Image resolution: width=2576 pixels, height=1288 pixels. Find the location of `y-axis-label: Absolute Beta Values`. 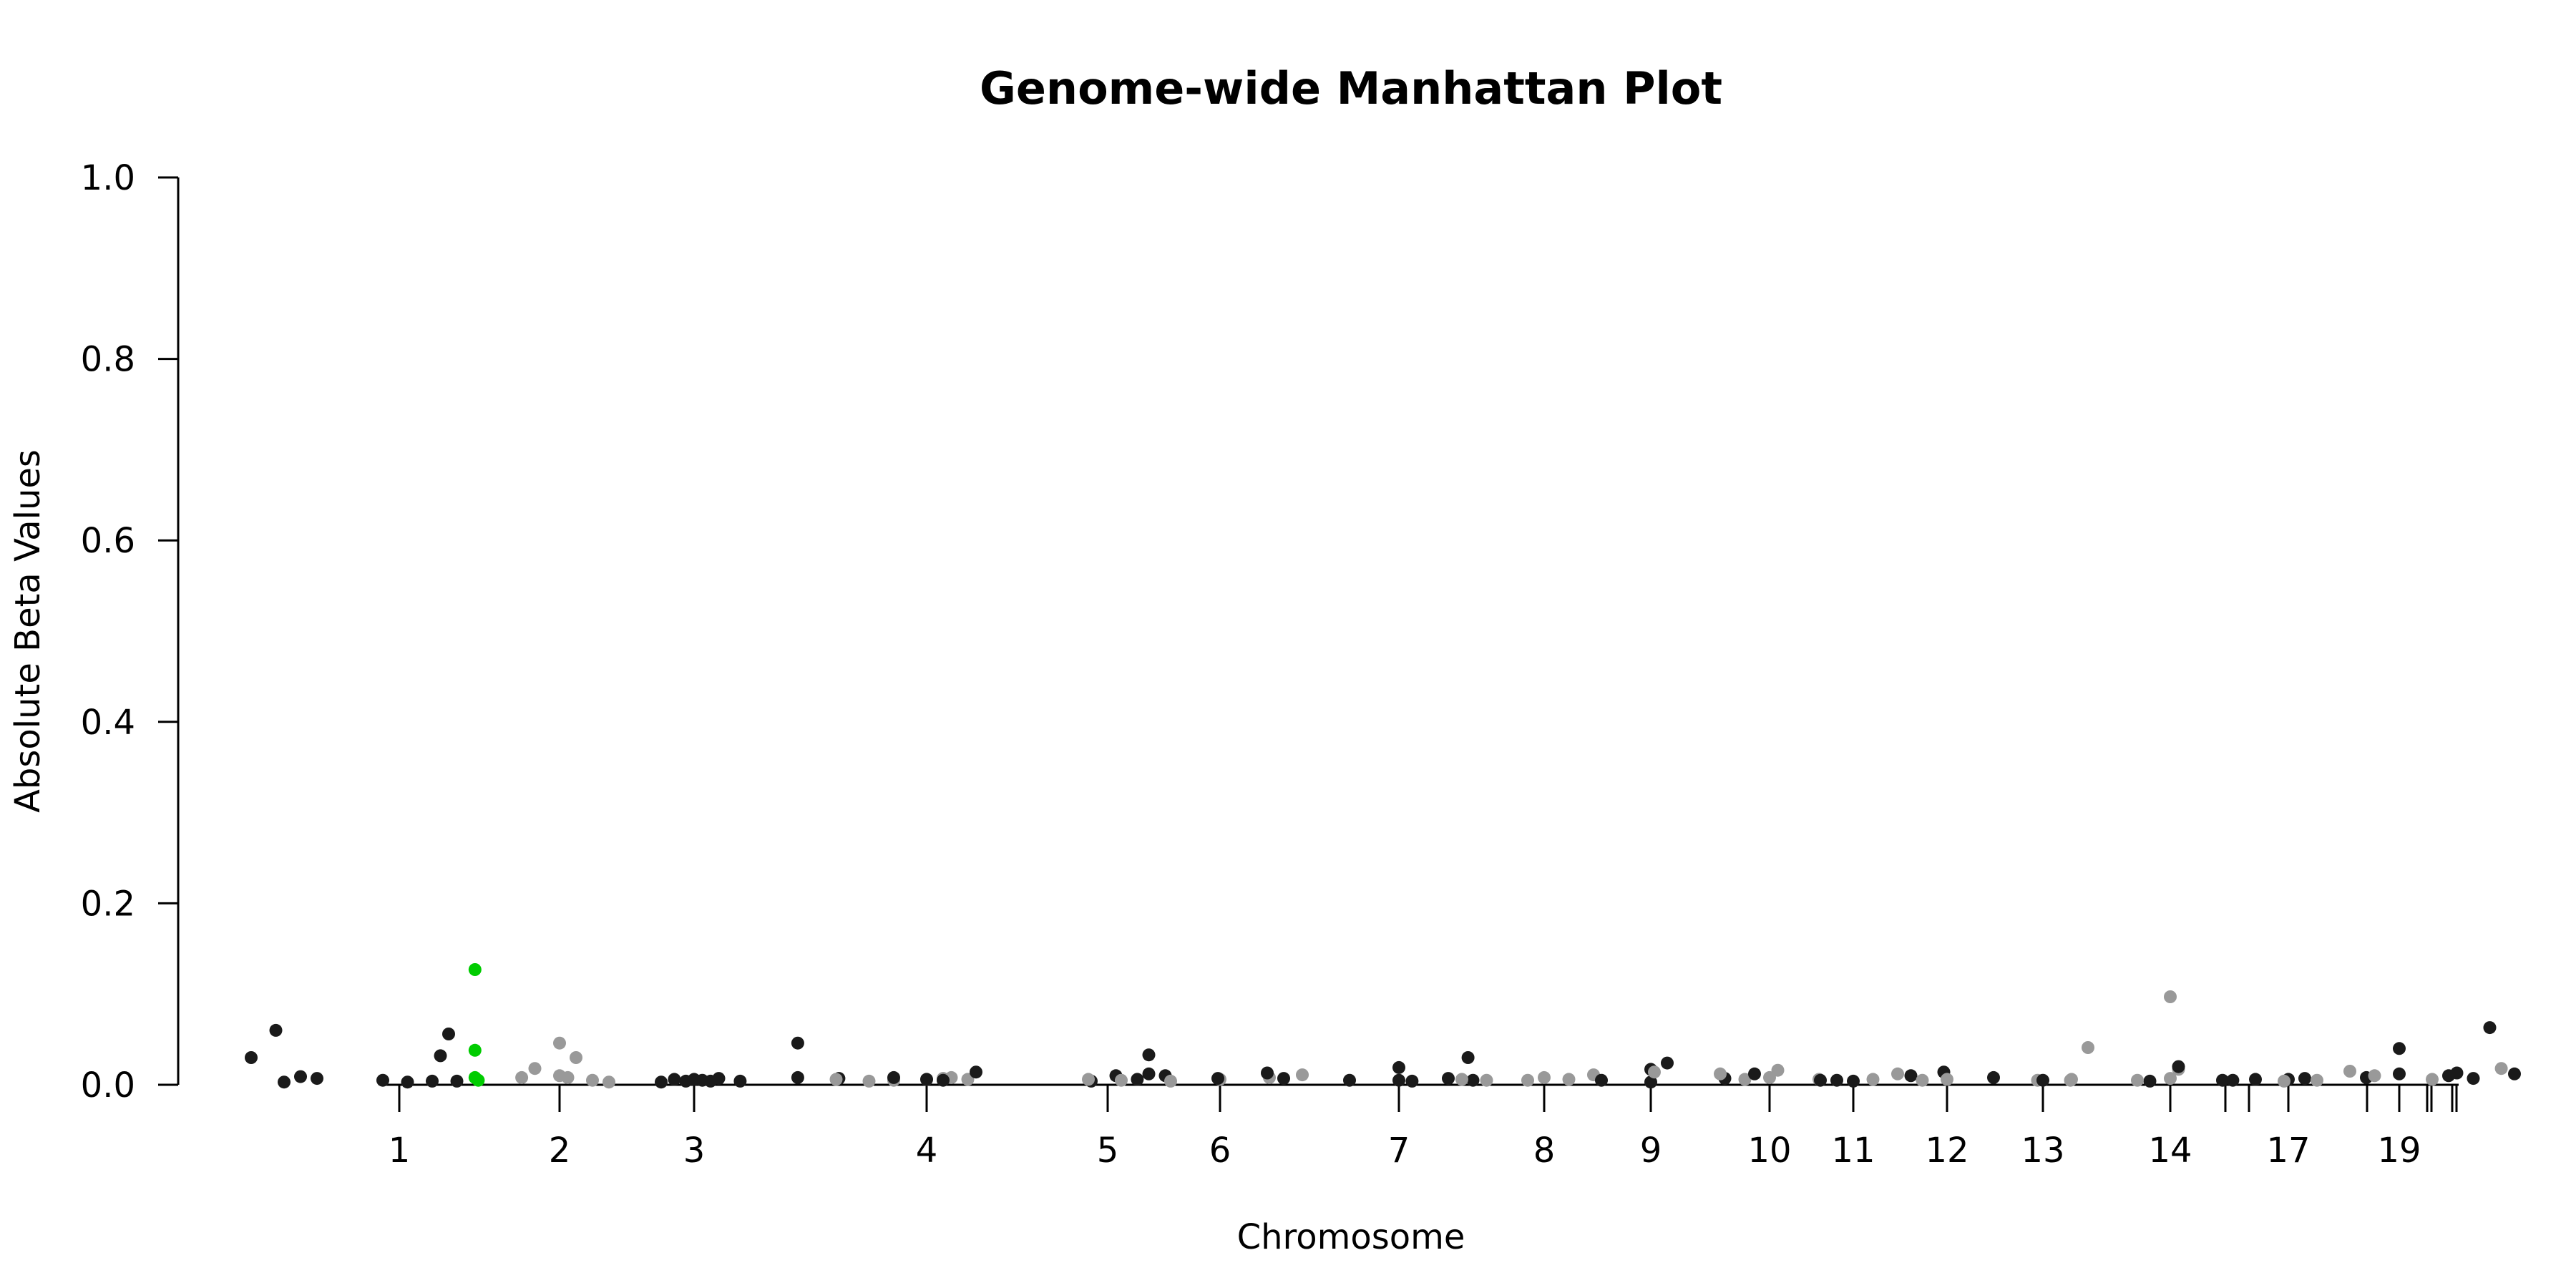

y-axis-label: Absolute Beta Values is located at coordinates (28, 631).